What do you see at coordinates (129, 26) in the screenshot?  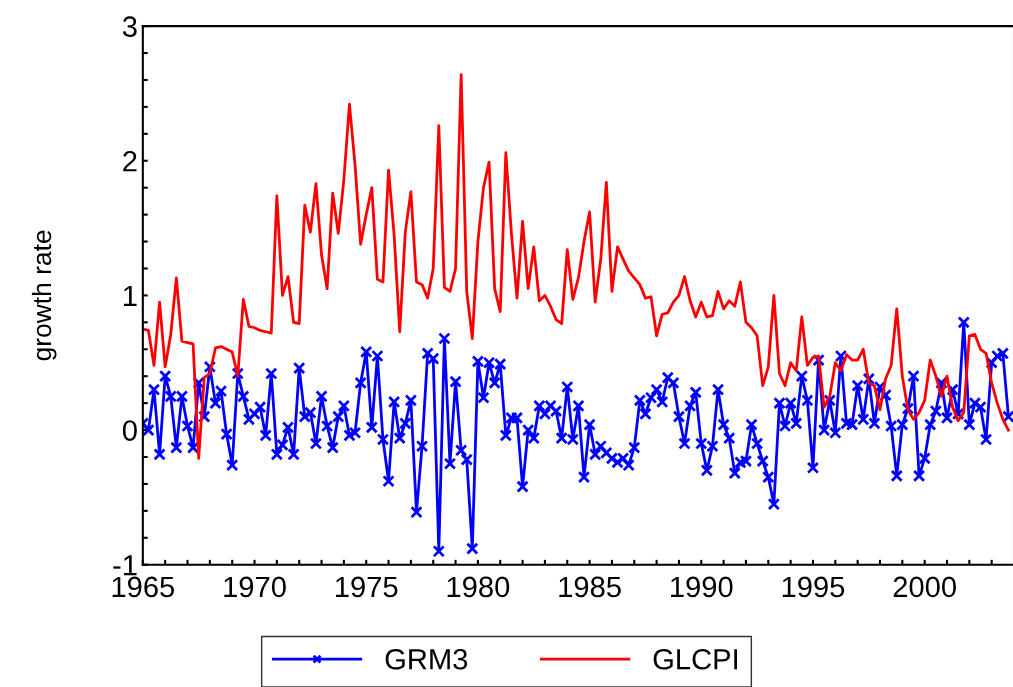 I see `y-tick-label: 3` at bounding box center [129, 26].